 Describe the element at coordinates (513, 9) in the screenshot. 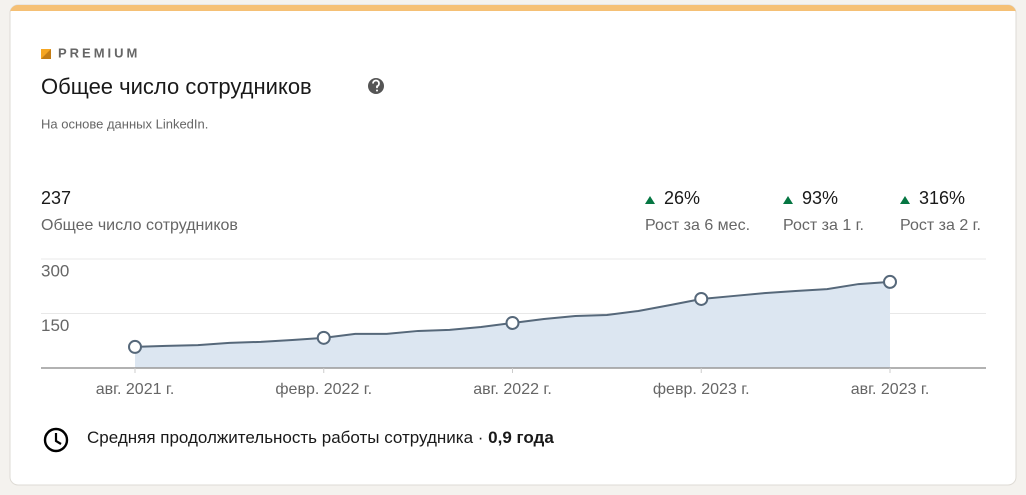

I see `premium-bar` at that location.